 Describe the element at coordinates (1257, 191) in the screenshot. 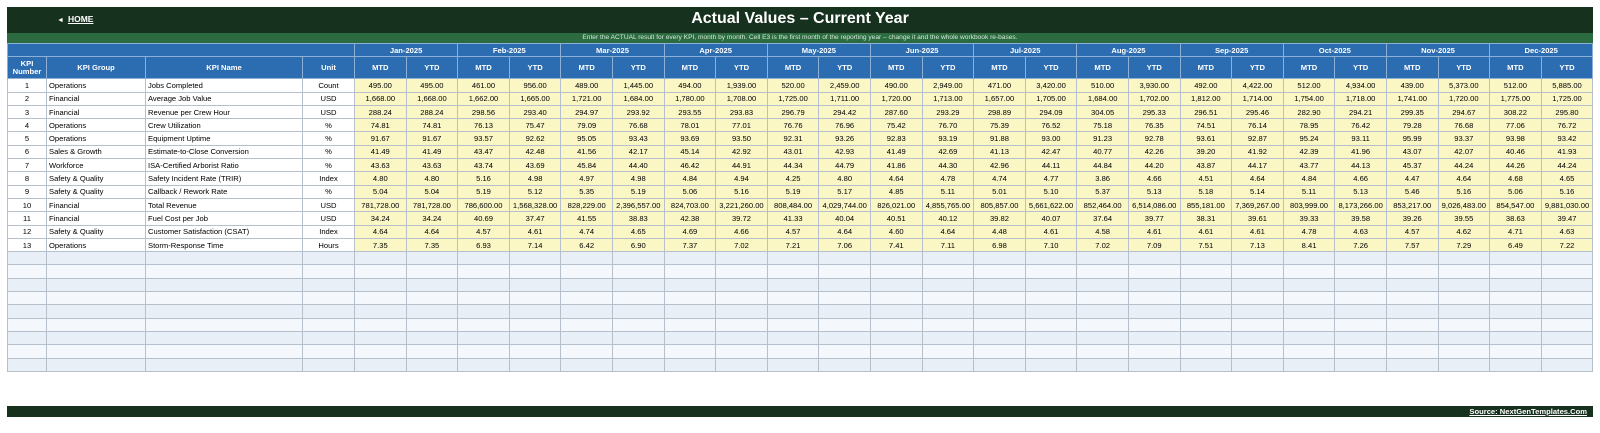

I see `ytd-value-cell: 5.14` at that location.